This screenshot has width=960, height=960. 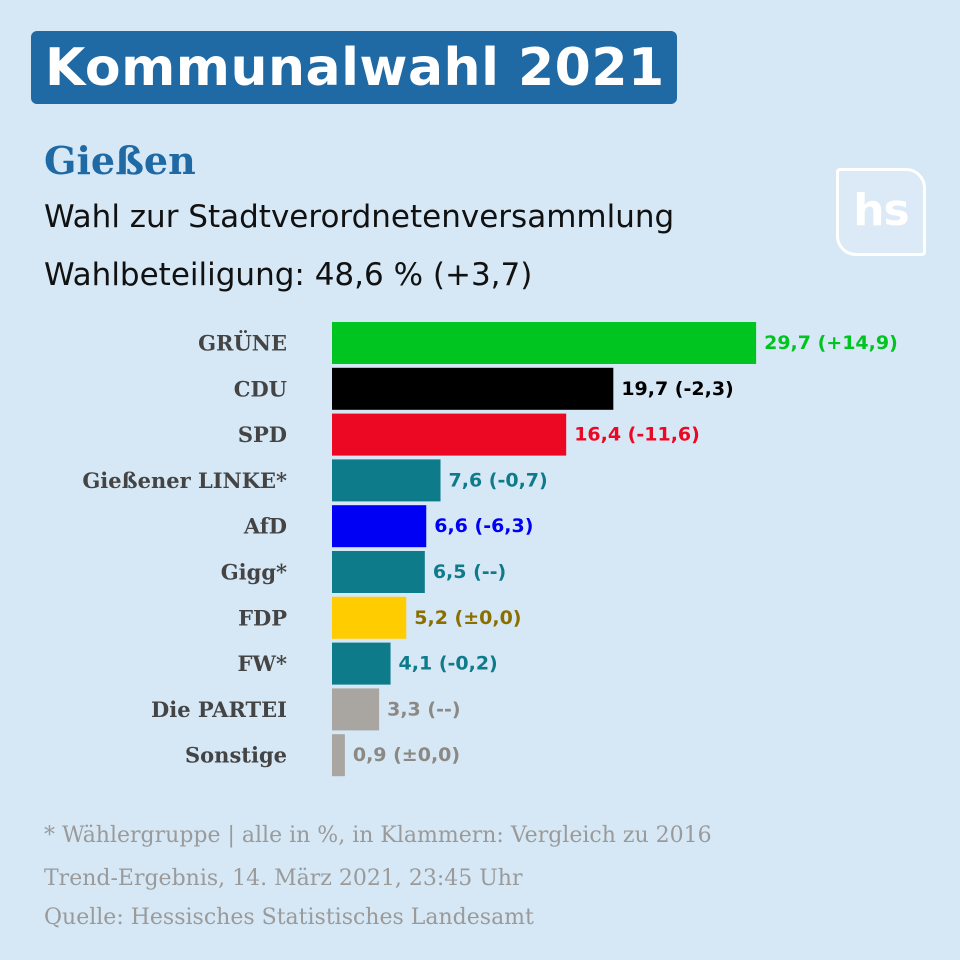 What do you see at coordinates (254, 572) in the screenshot?
I see `category-label-gigg: Gigg*` at bounding box center [254, 572].